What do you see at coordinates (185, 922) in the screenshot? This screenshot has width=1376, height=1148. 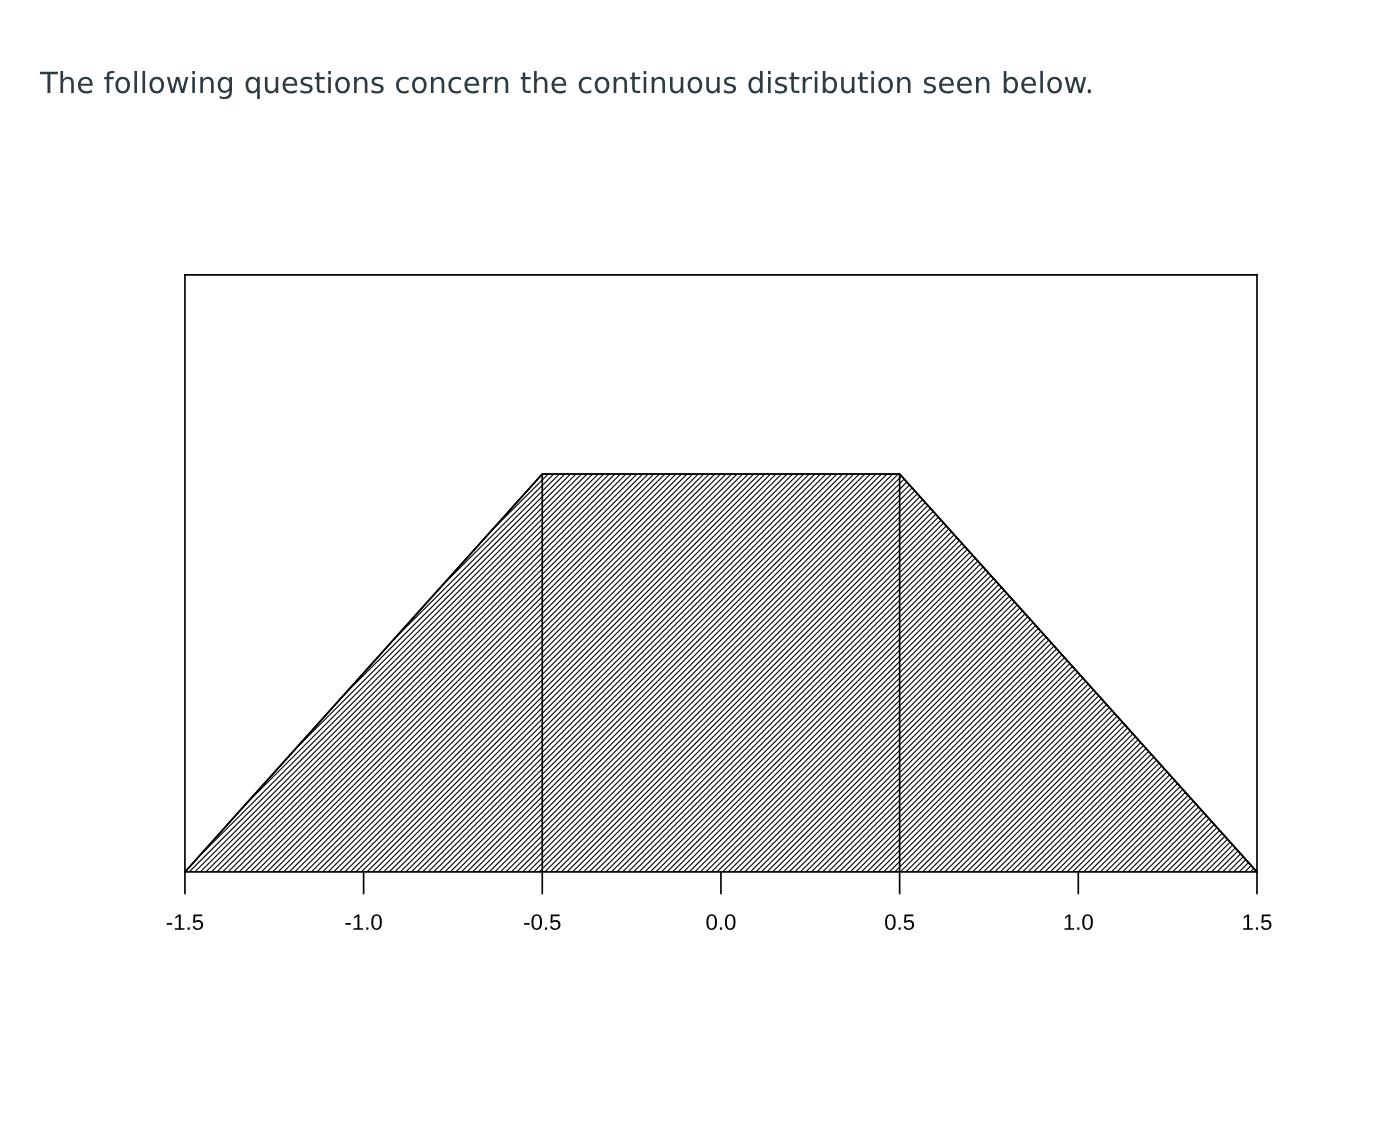 I see `x-tick-label: -1.5` at bounding box center [185, 922].